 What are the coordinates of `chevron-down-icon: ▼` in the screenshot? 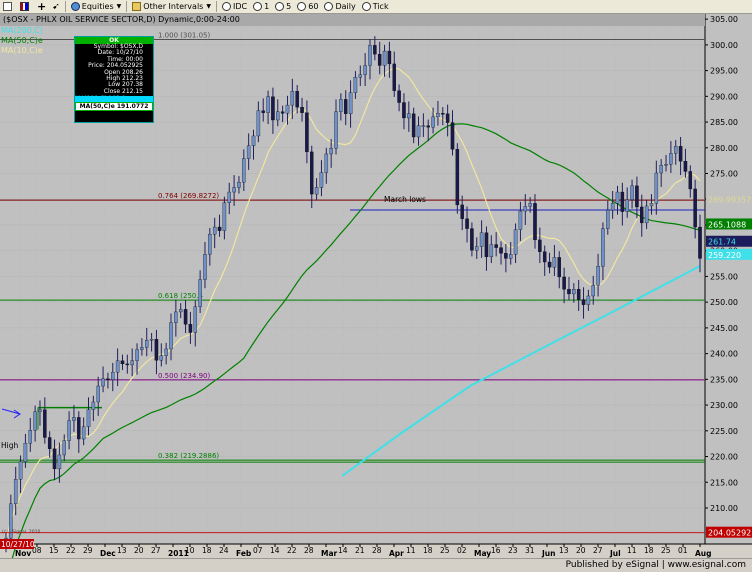 It's located at (208, 6).